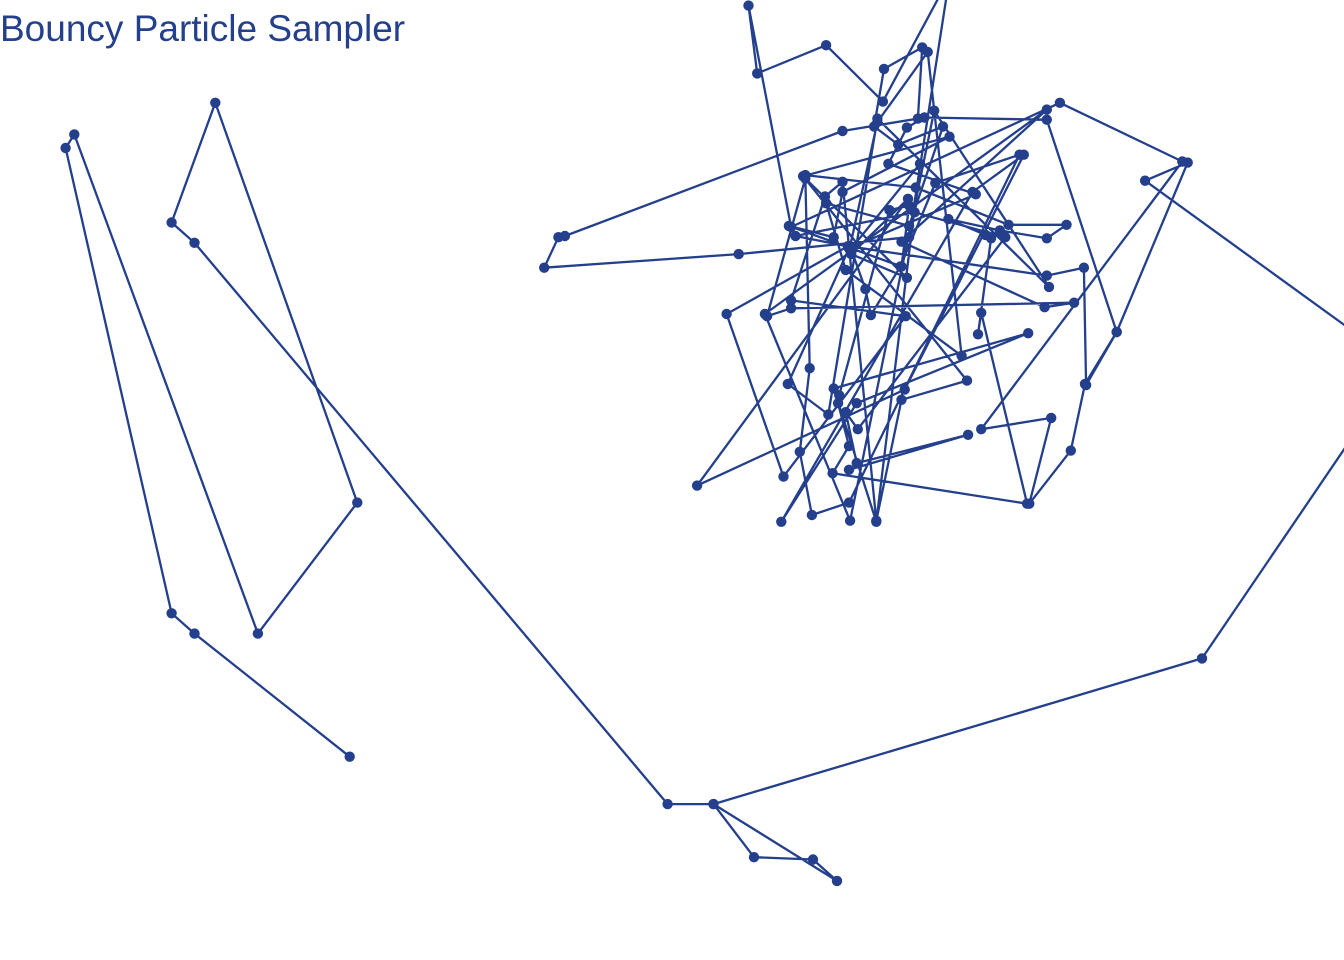 The image size is (1344, 960). I want to click on chart-title: Bouncy Particle Sampler, so click(203, 28).